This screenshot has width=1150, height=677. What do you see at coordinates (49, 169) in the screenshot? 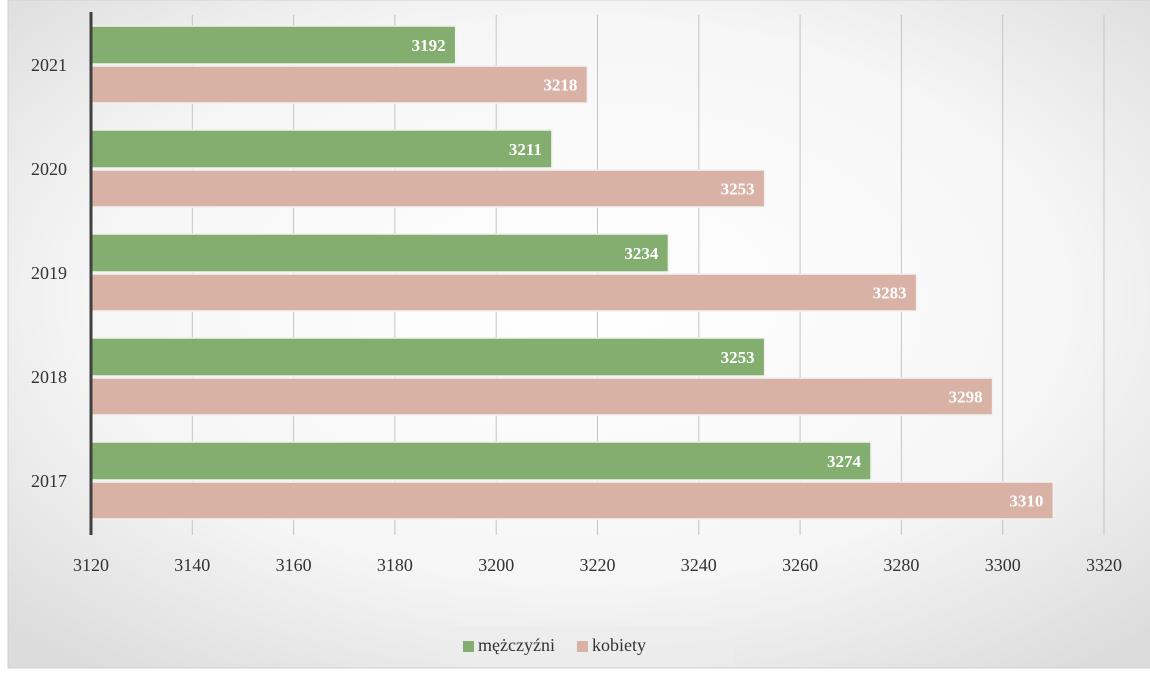
I see `y-tick-label: 2020` at bounding box center [49, 169].